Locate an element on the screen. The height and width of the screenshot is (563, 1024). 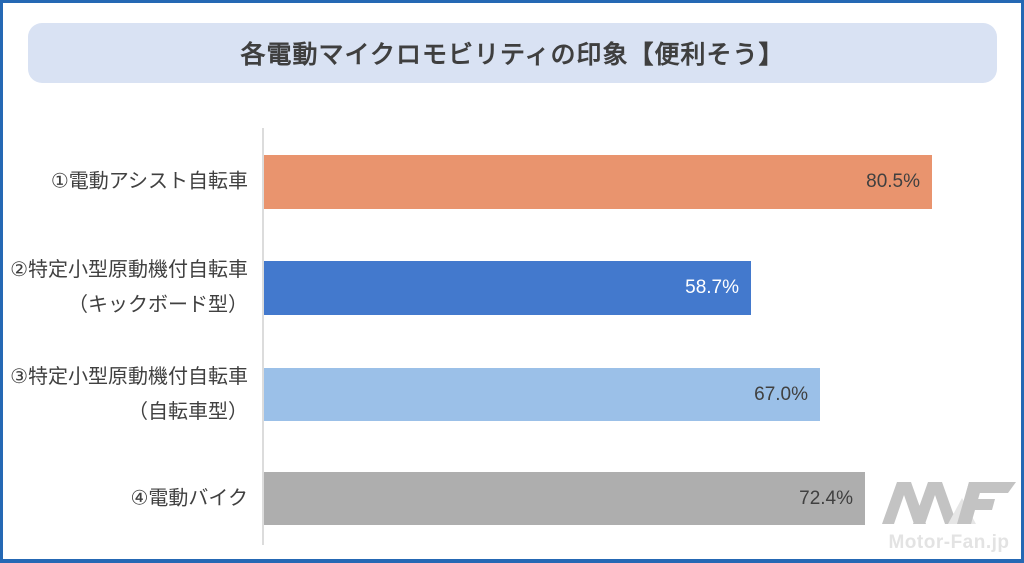
bar-1: 80.5% is located at coordinates (598, 182).